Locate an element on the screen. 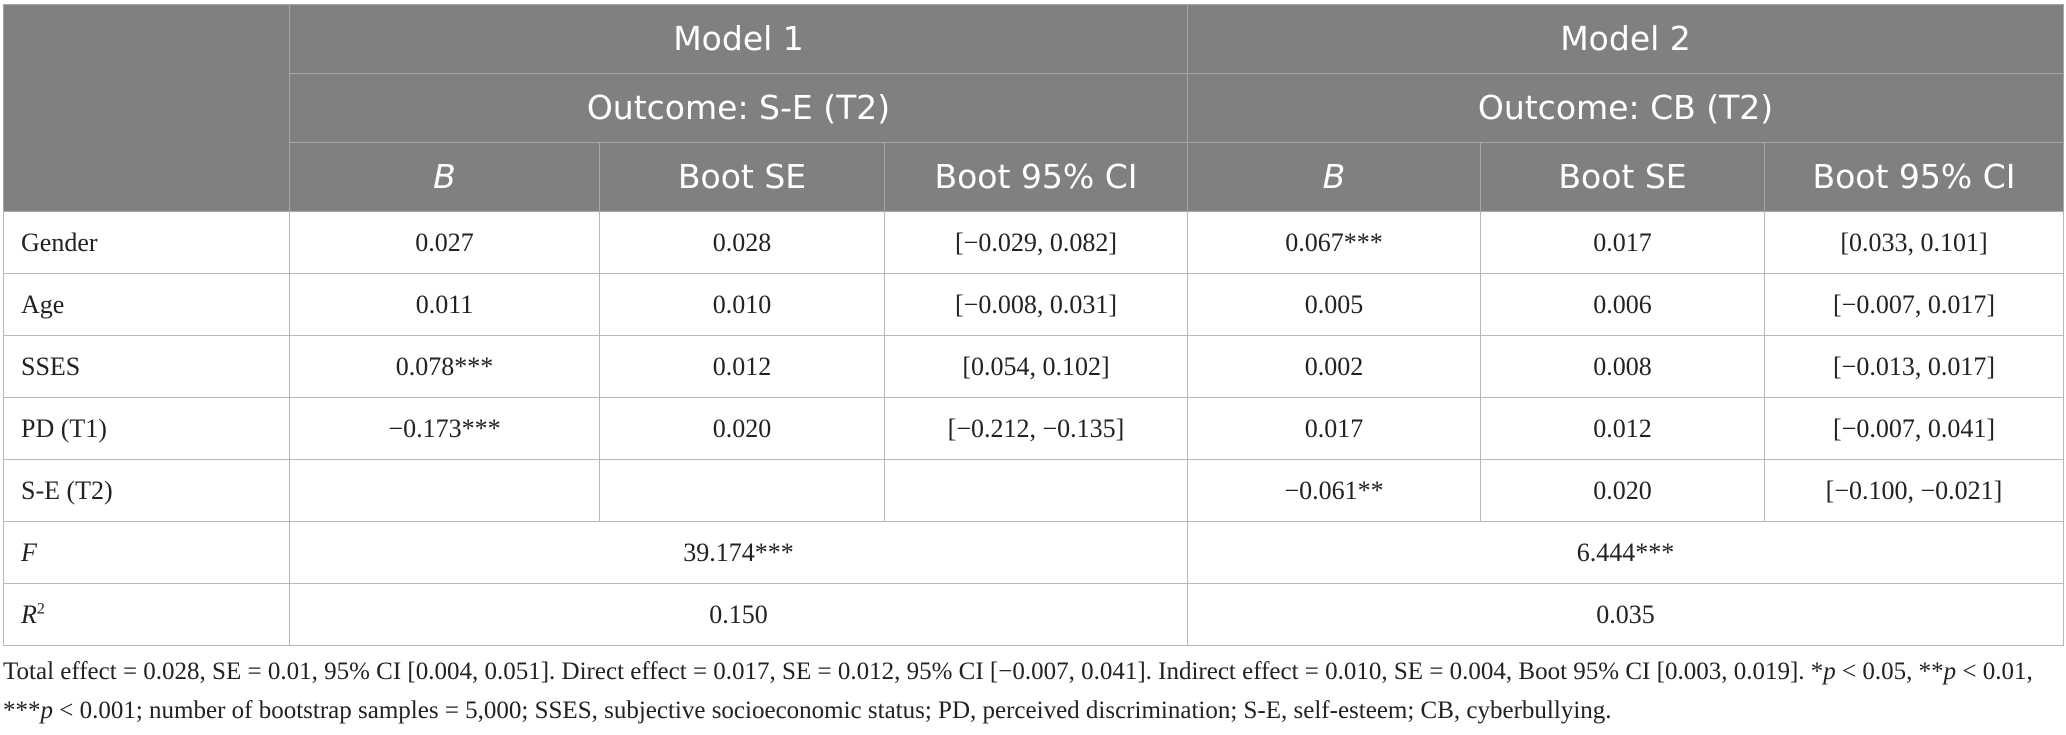 Image resolution: width=2066 pixels, height=735 pixels. r2-letter: R is located at coordinates (29, 614).